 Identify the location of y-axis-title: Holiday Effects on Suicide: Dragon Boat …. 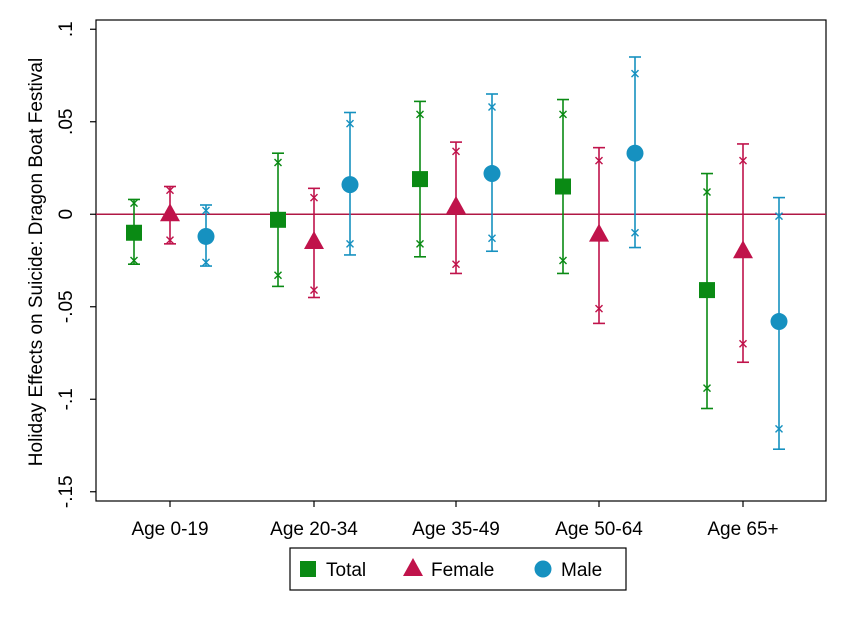
(36, 262).